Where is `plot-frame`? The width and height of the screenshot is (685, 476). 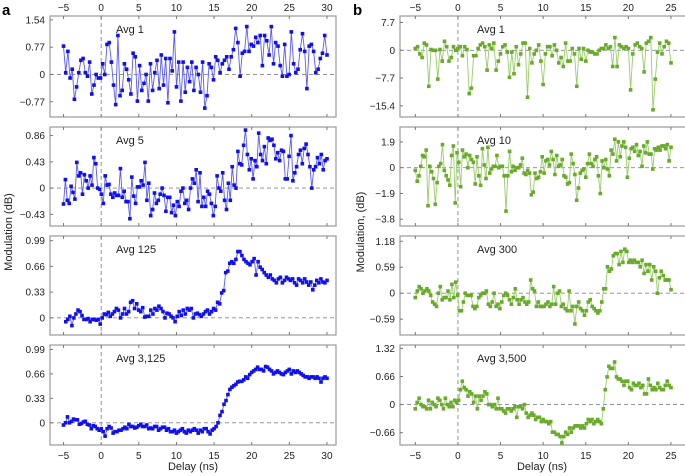 plot-frame is located at coordinates (542, 285).